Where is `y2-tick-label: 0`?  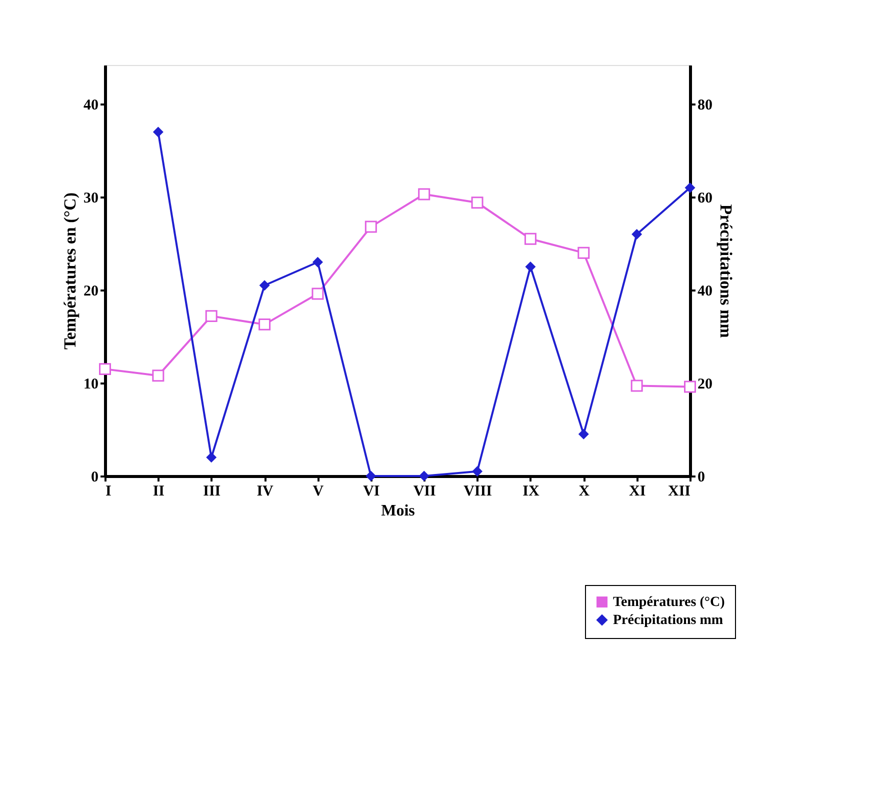 y2-tick-label: 0 is located at coordinates (701, 478).